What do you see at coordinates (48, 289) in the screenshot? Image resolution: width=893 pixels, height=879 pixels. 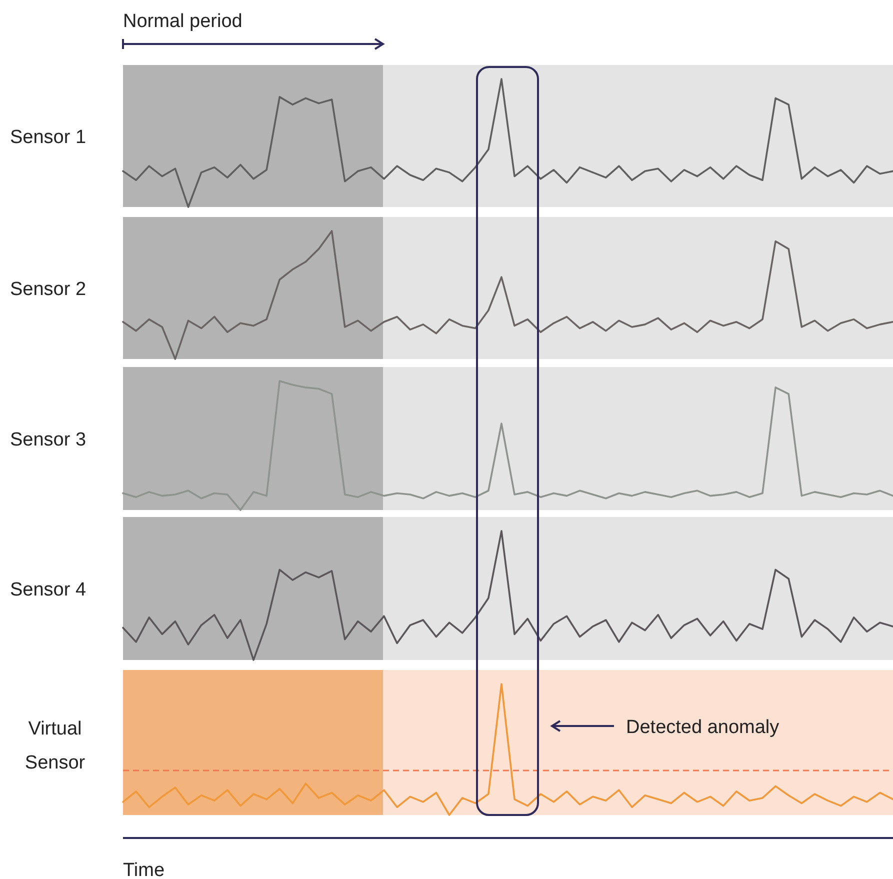 I see `y-axis-title: Sensor 2` at bounding box center [48, 289].